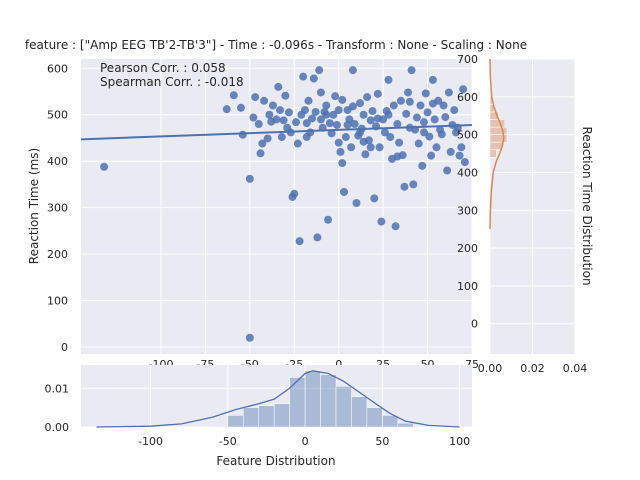 Image resolution: width=640 pixels, height=480 pixels. What do you see at coordinates (163, 68) in the screenshot?
I see `pearson-annotation: Pearson Corr. : 0.058` at bounding box center [163, 68].